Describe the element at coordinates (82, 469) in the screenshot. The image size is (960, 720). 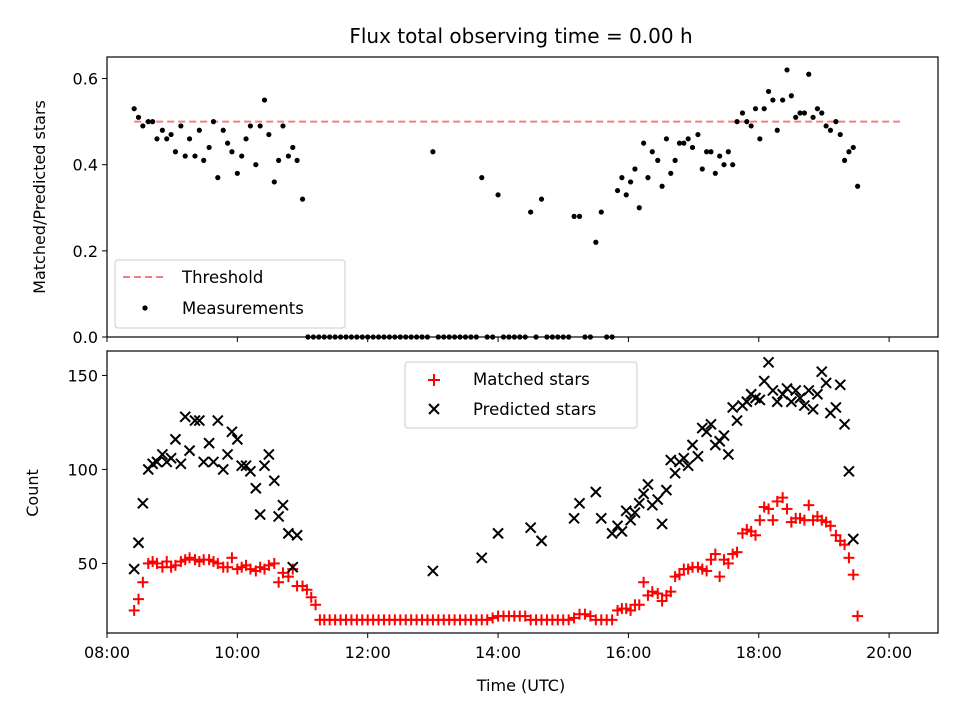
I see `bottom-y-tick-label: 100` at that location.